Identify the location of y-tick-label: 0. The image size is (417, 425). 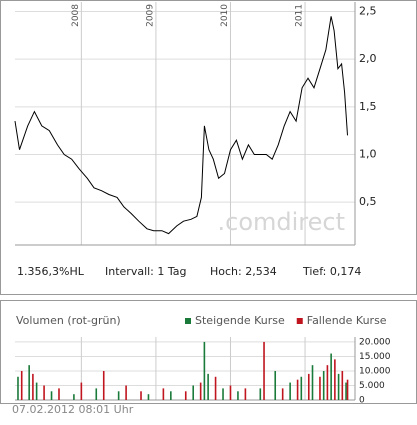
(362, 401).